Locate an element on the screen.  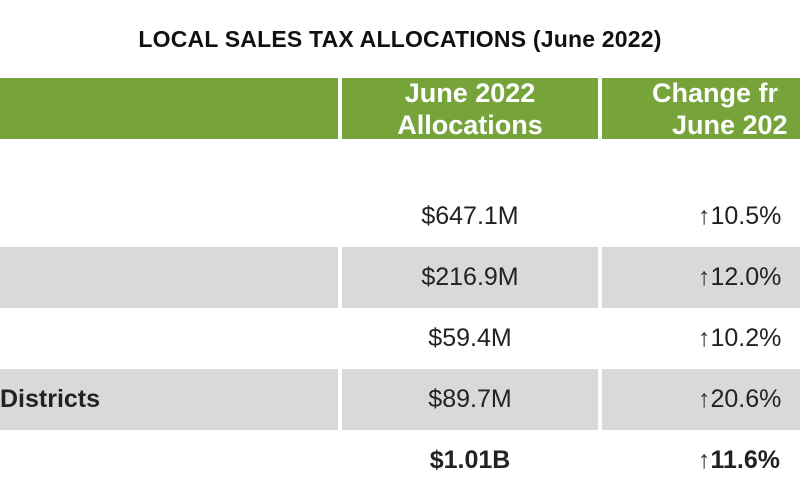
header-cell-label is located at coordinates (169, 108).